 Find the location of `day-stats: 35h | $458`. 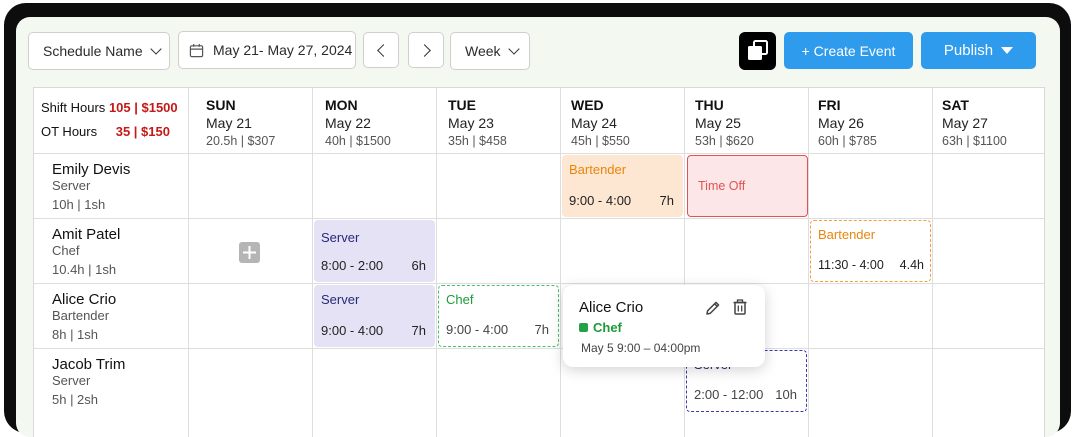

day-stats: 35h | $458 is located at coordinates (477, 141).